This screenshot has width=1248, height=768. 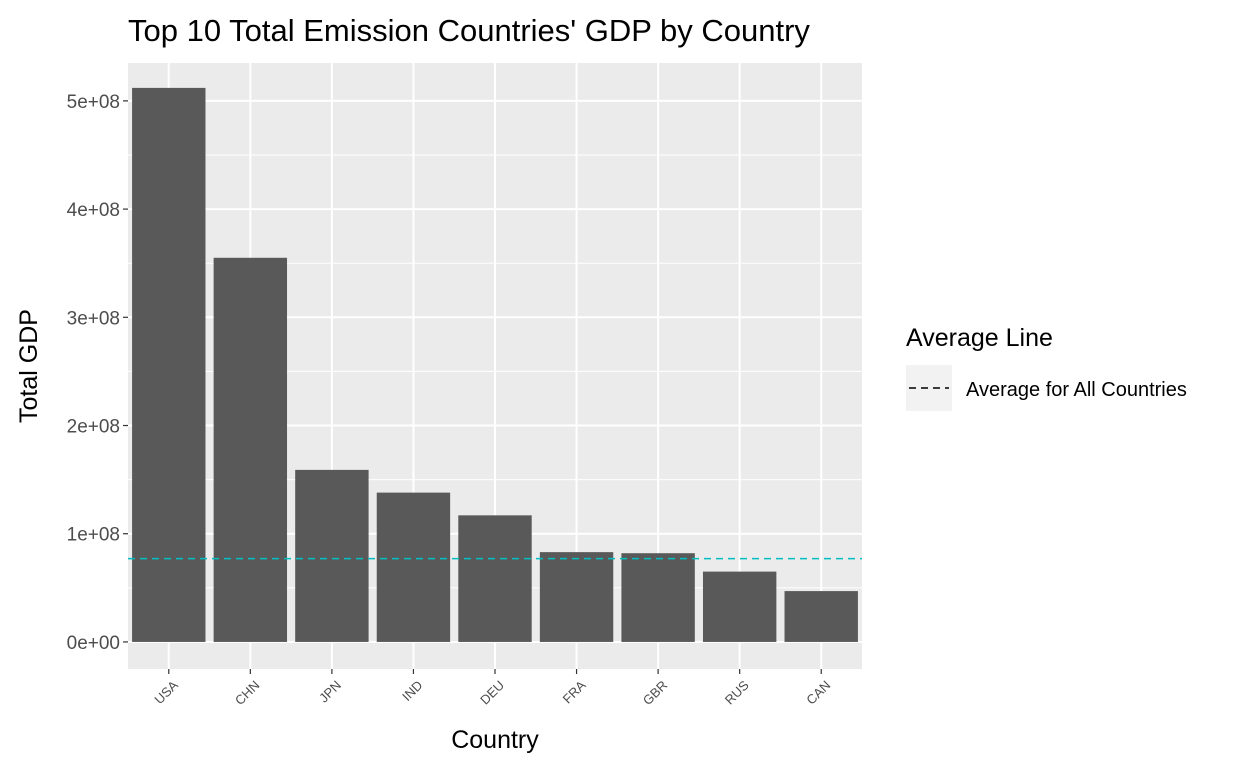 I want to click on bar-gbr, so click(x=658, y=597).